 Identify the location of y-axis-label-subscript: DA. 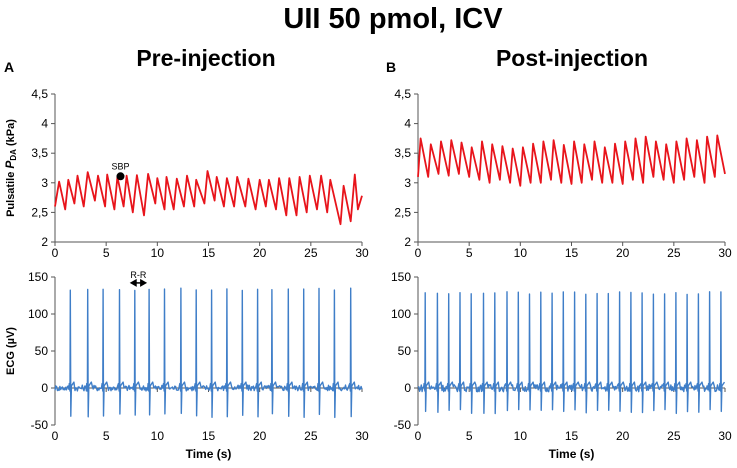
(13, 155).